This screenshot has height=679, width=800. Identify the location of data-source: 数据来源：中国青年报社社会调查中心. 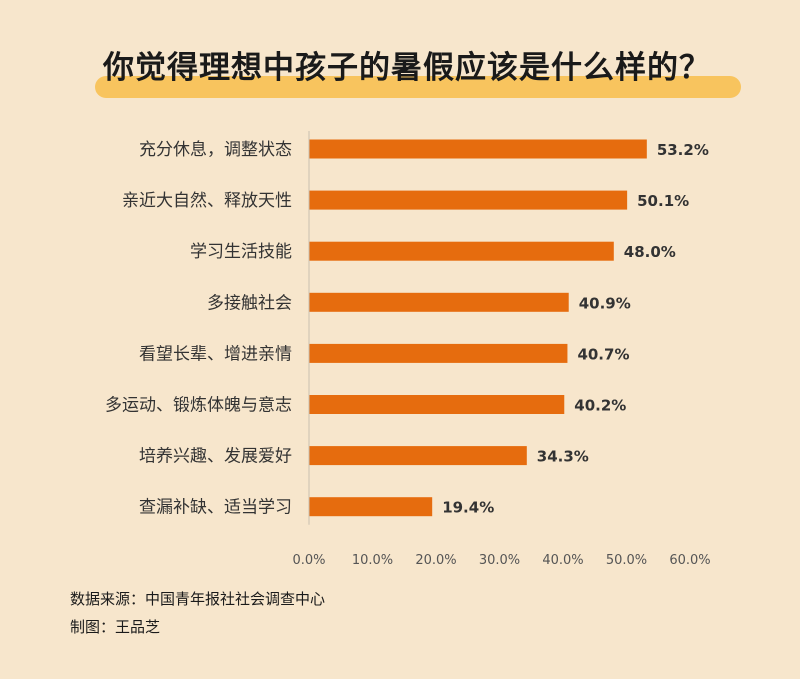
(198, 599).